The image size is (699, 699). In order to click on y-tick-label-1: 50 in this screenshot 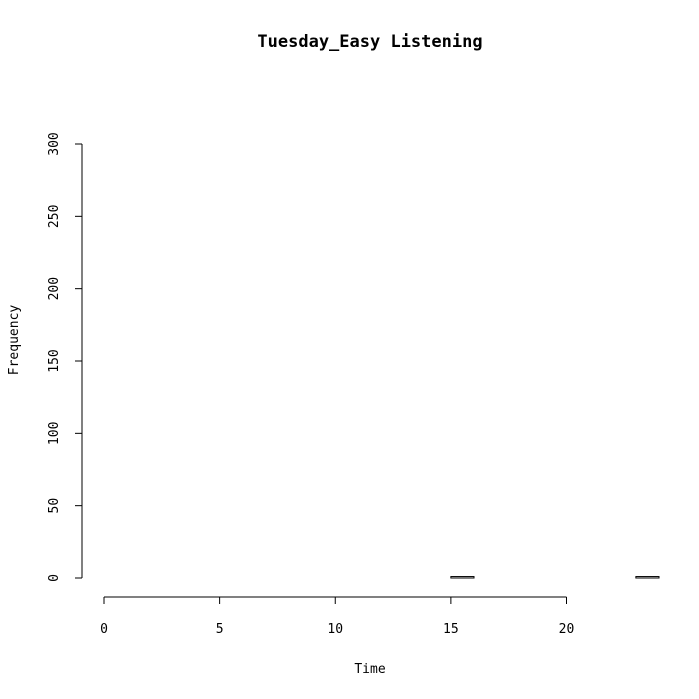, I will do `click(54, 506)`.